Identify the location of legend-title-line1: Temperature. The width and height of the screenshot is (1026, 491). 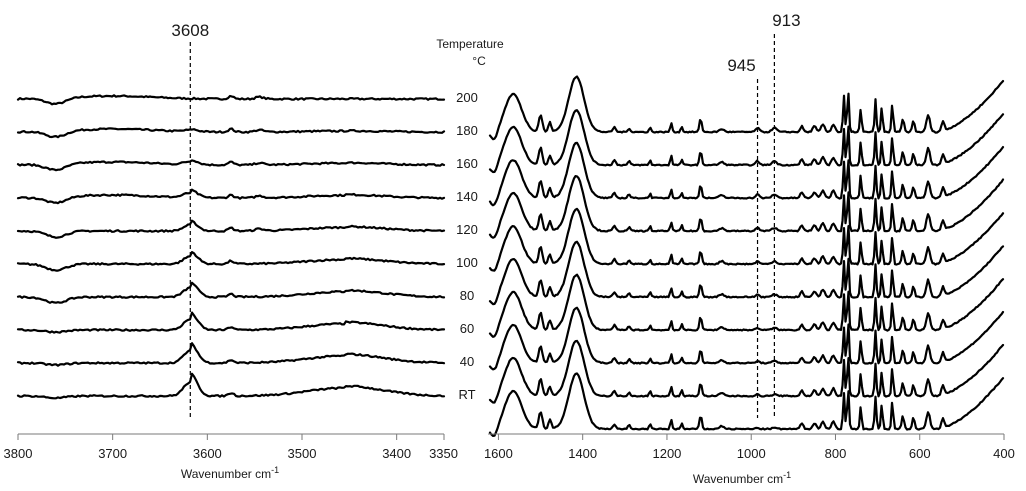
(470, 44).